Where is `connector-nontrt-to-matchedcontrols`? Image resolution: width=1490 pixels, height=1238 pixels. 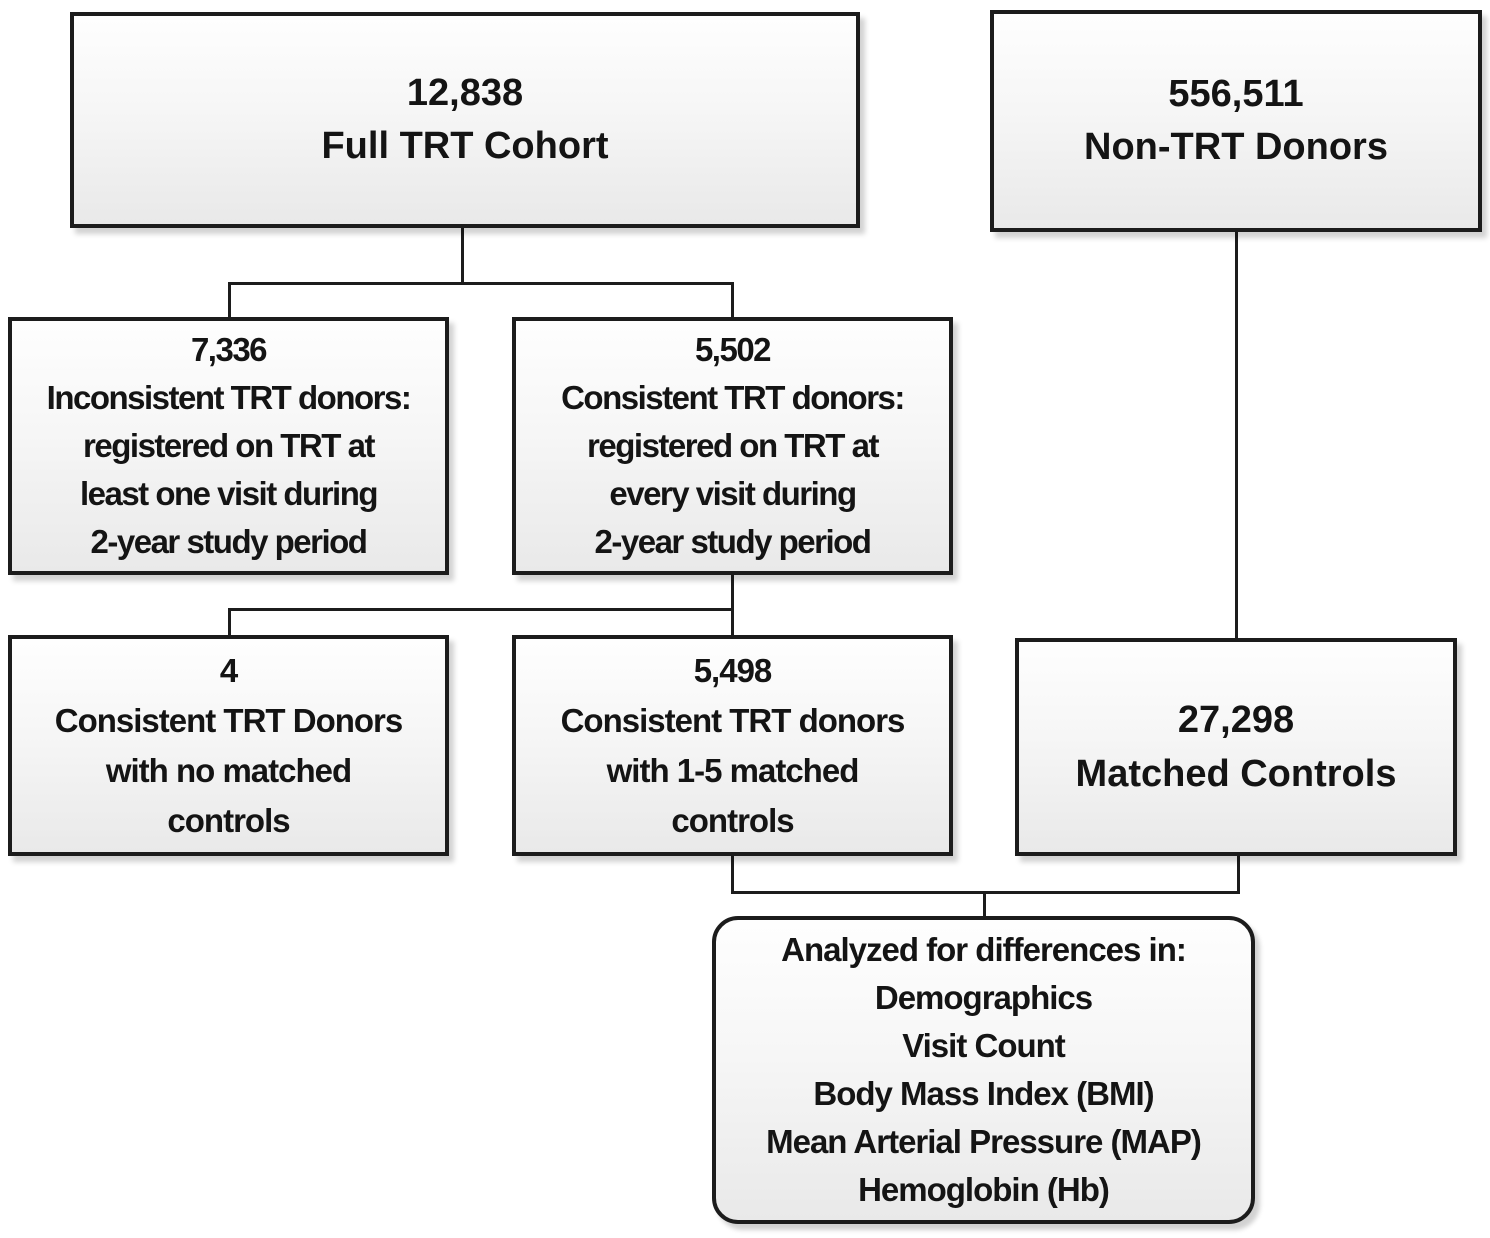 connector-nontrt-to-matchedcontrols is located at coordinates (1236, 435).